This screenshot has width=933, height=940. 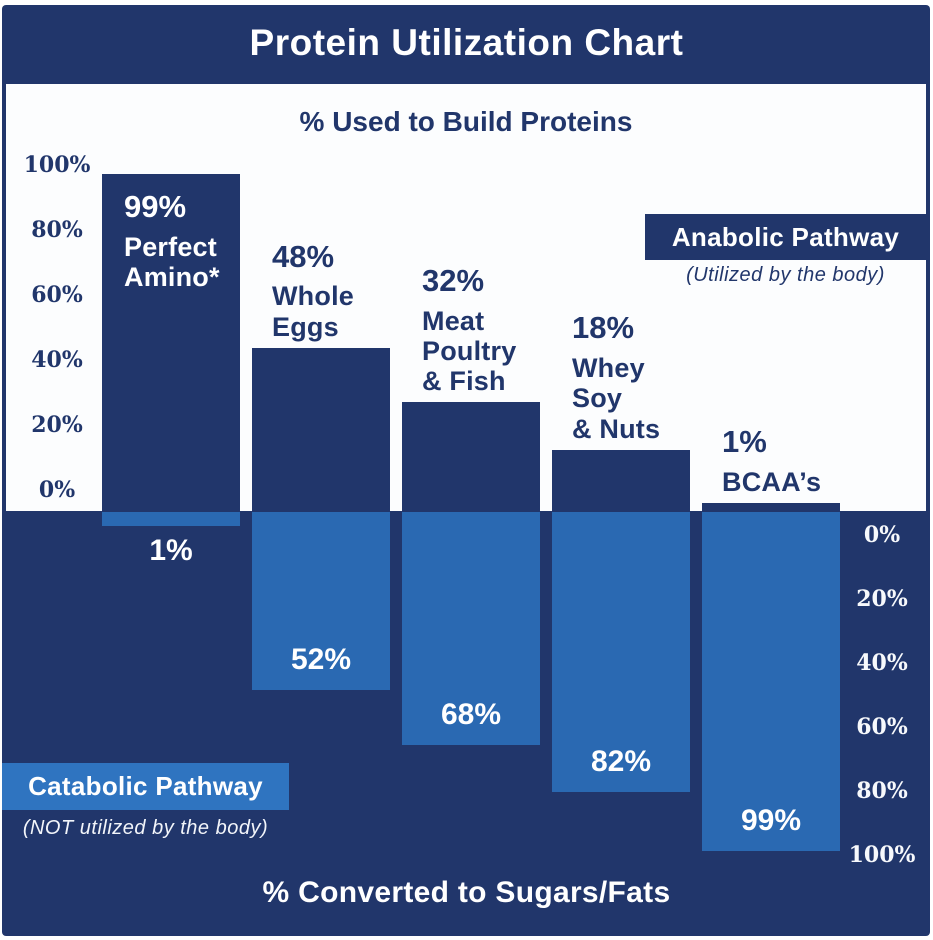 What do you see at coordinates (771, 820) in the screenshot?
I see `catabolic-value: 99%` at bounding box center [771, 820].